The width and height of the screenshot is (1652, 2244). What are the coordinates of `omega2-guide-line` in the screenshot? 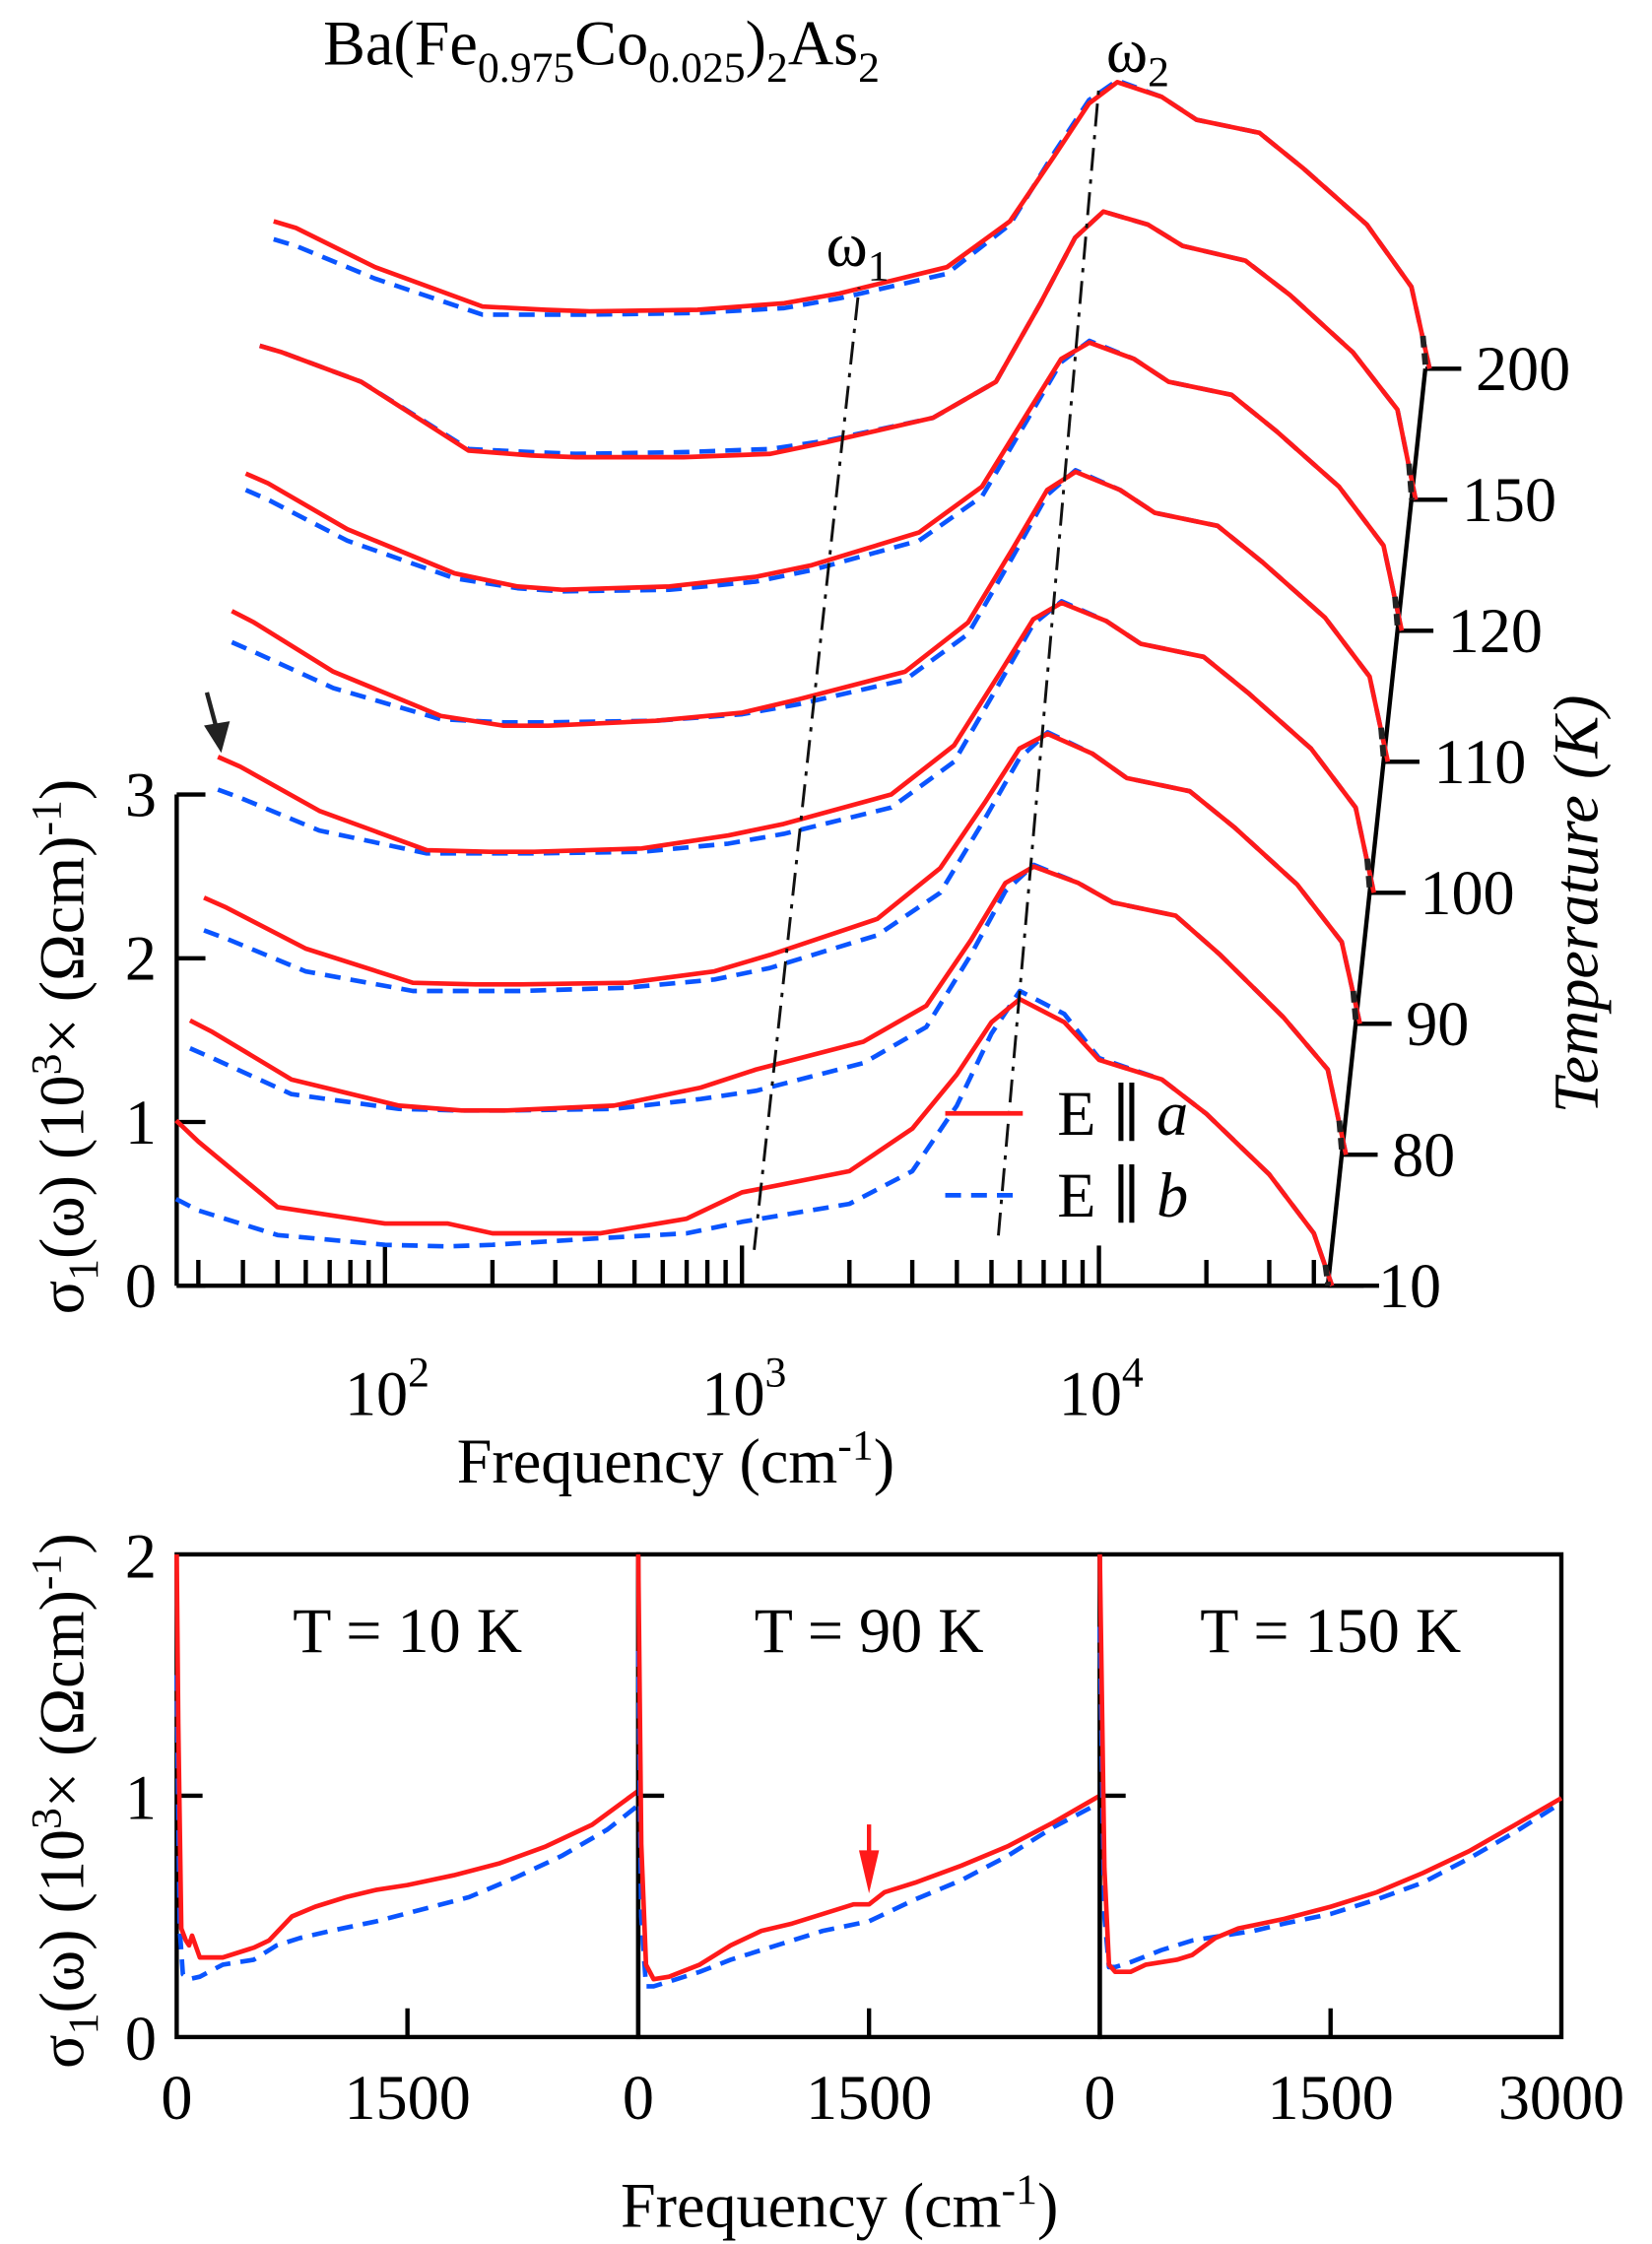 It's located at (1049, 661).